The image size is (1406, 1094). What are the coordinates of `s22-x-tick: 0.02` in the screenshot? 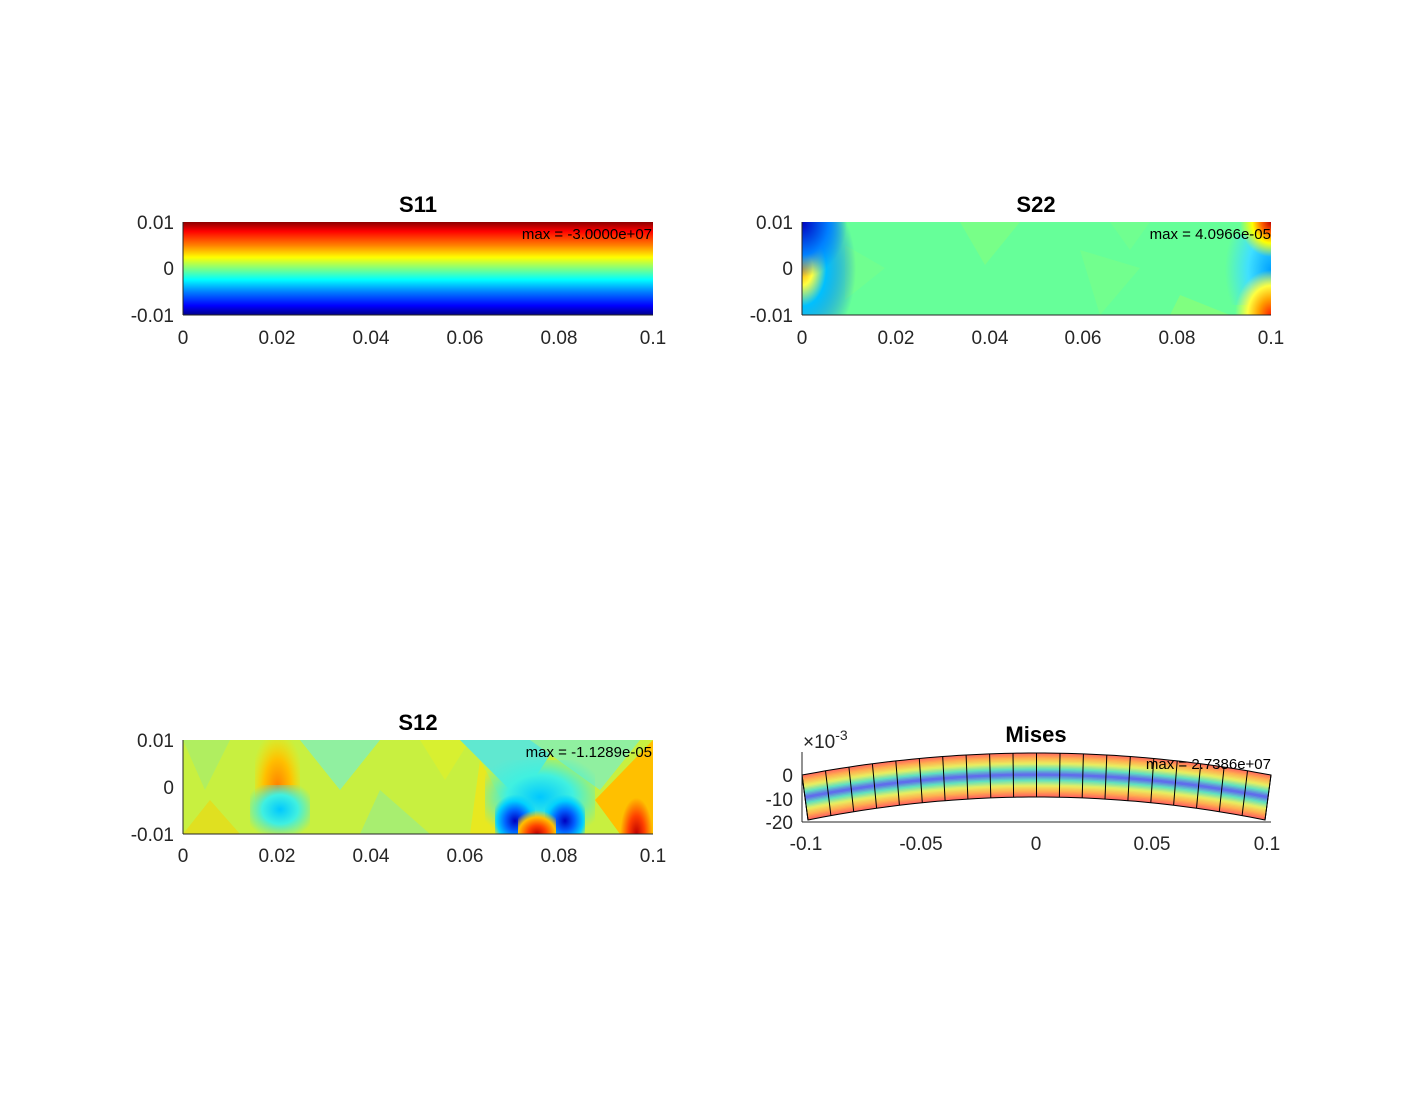 It's located at (896, 338).